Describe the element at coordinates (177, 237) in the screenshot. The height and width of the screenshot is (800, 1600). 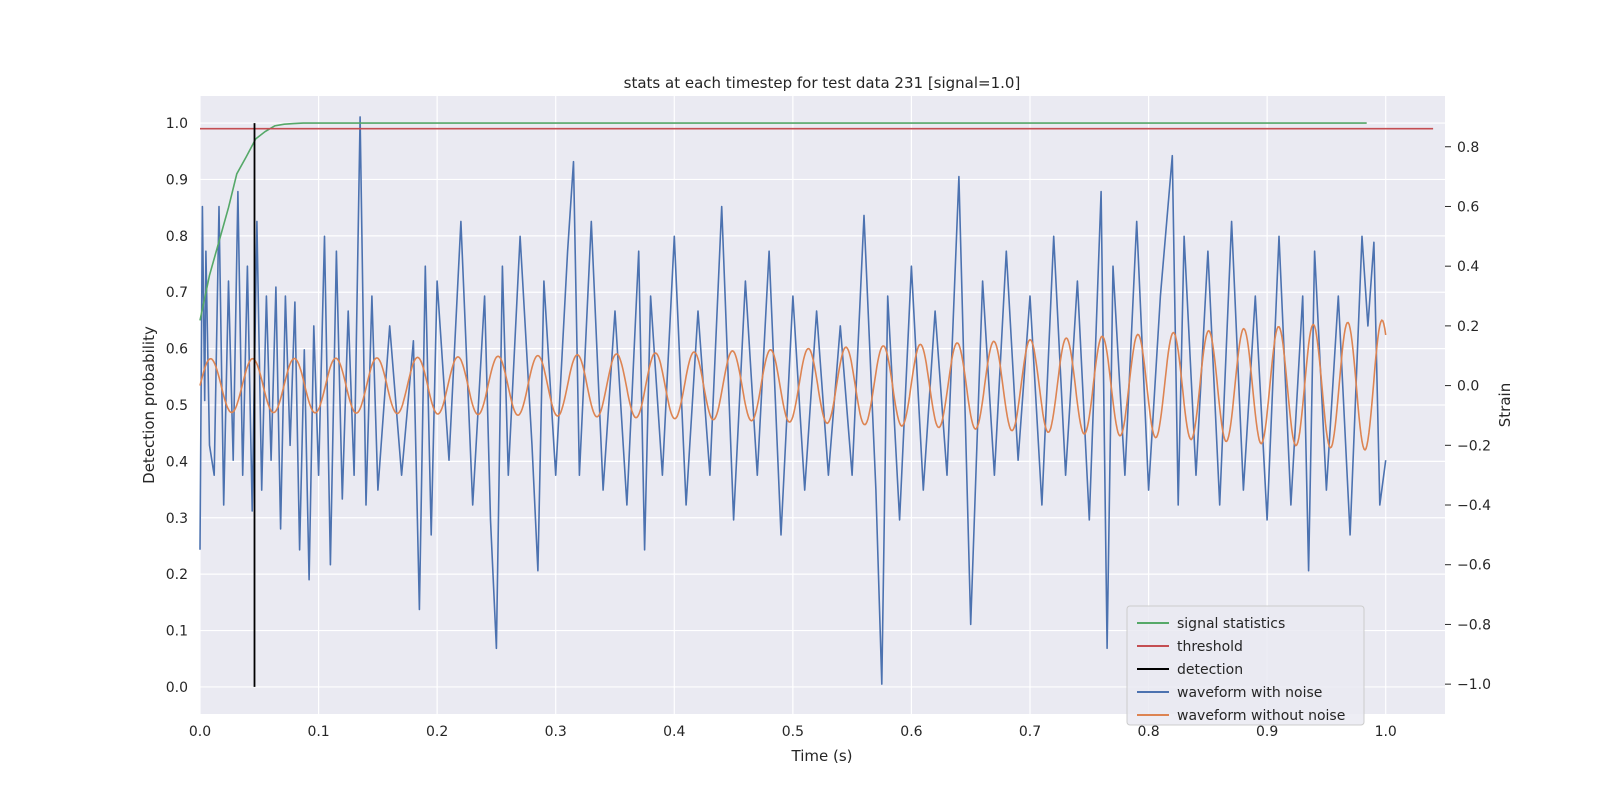
I see `y-left-tick-label: 0.8` at that location.